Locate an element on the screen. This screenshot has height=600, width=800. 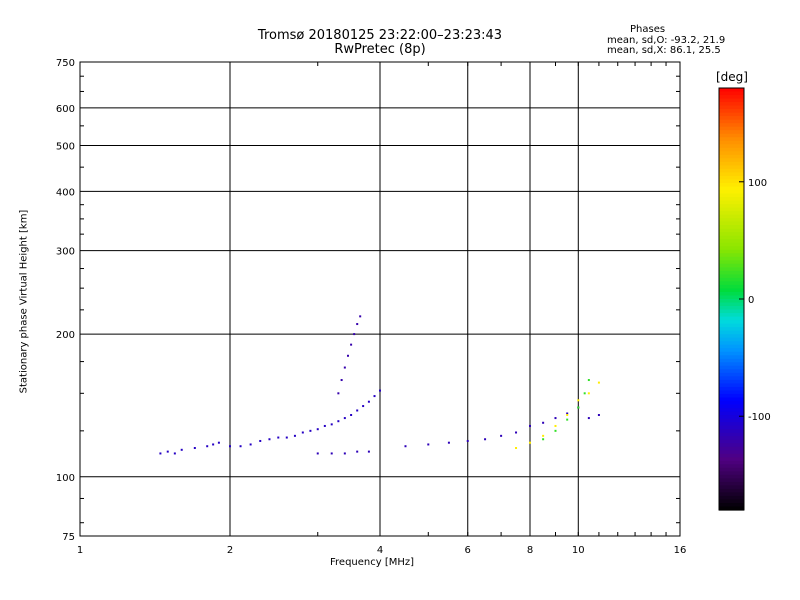
x-tick-label: 2 is located at coordinates (230, 550).